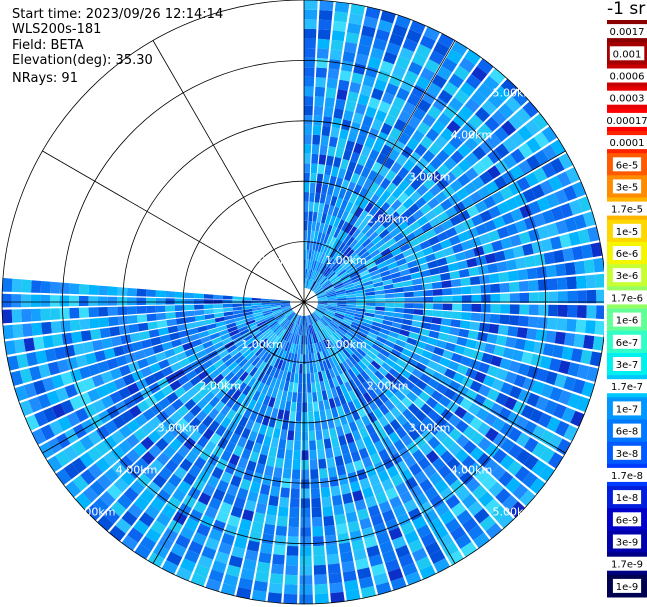  I want to click on azimuth-spoke, so click(434, 226).